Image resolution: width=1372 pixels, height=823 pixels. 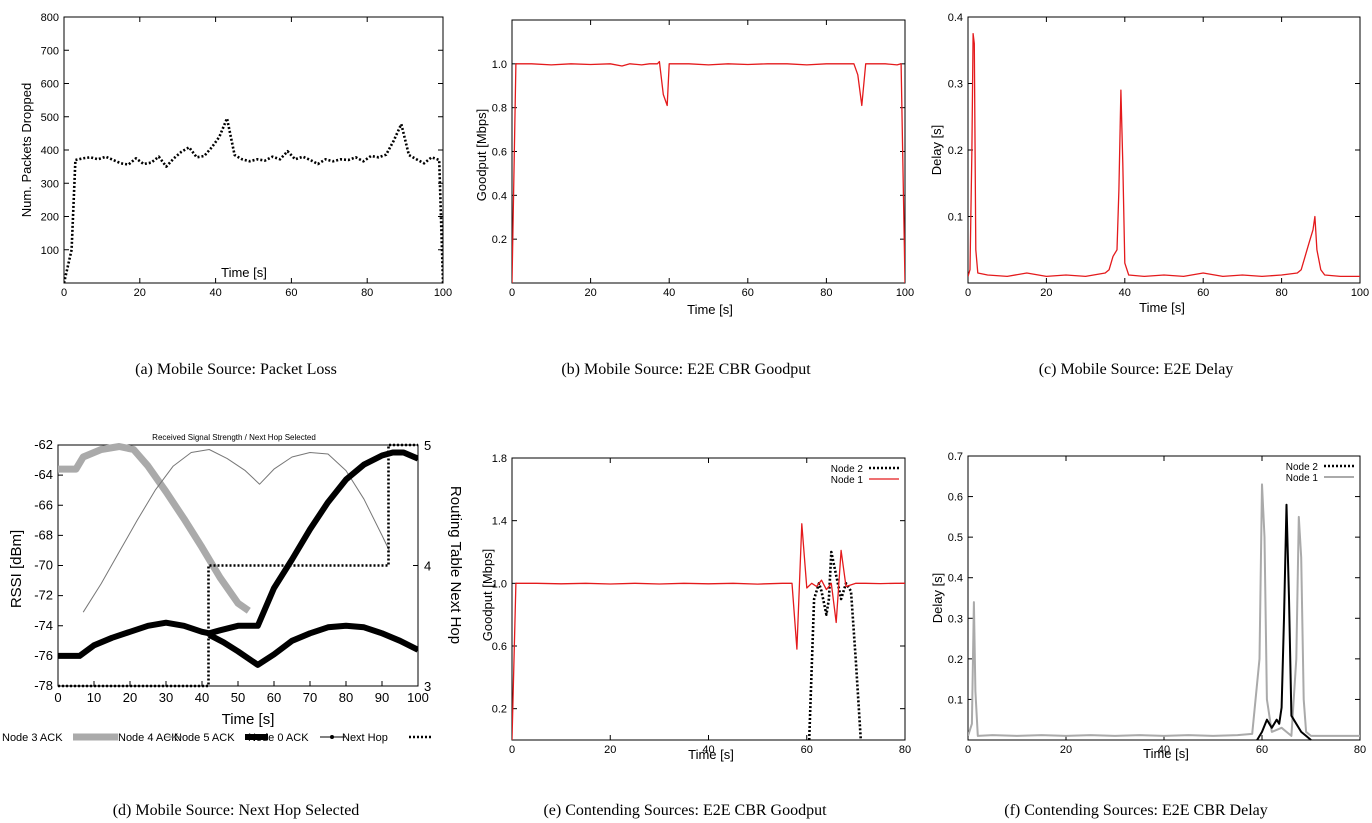 I want to click on panel-a-xlabel: Time [s], so click(x=244, y=272).